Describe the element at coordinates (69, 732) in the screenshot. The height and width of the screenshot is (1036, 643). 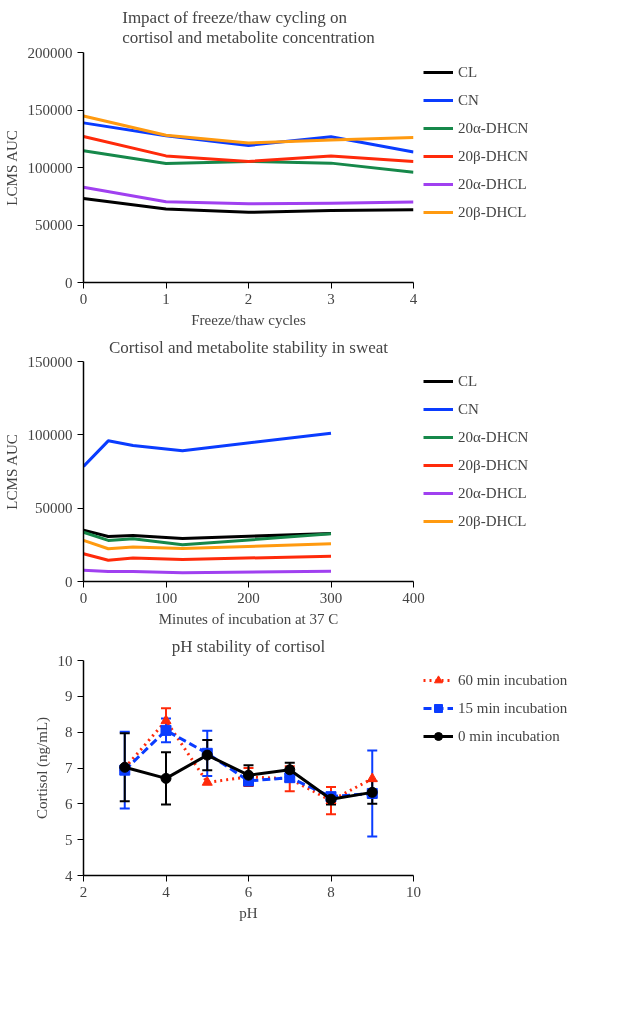
I see `y-tick-label: 8` at that location.